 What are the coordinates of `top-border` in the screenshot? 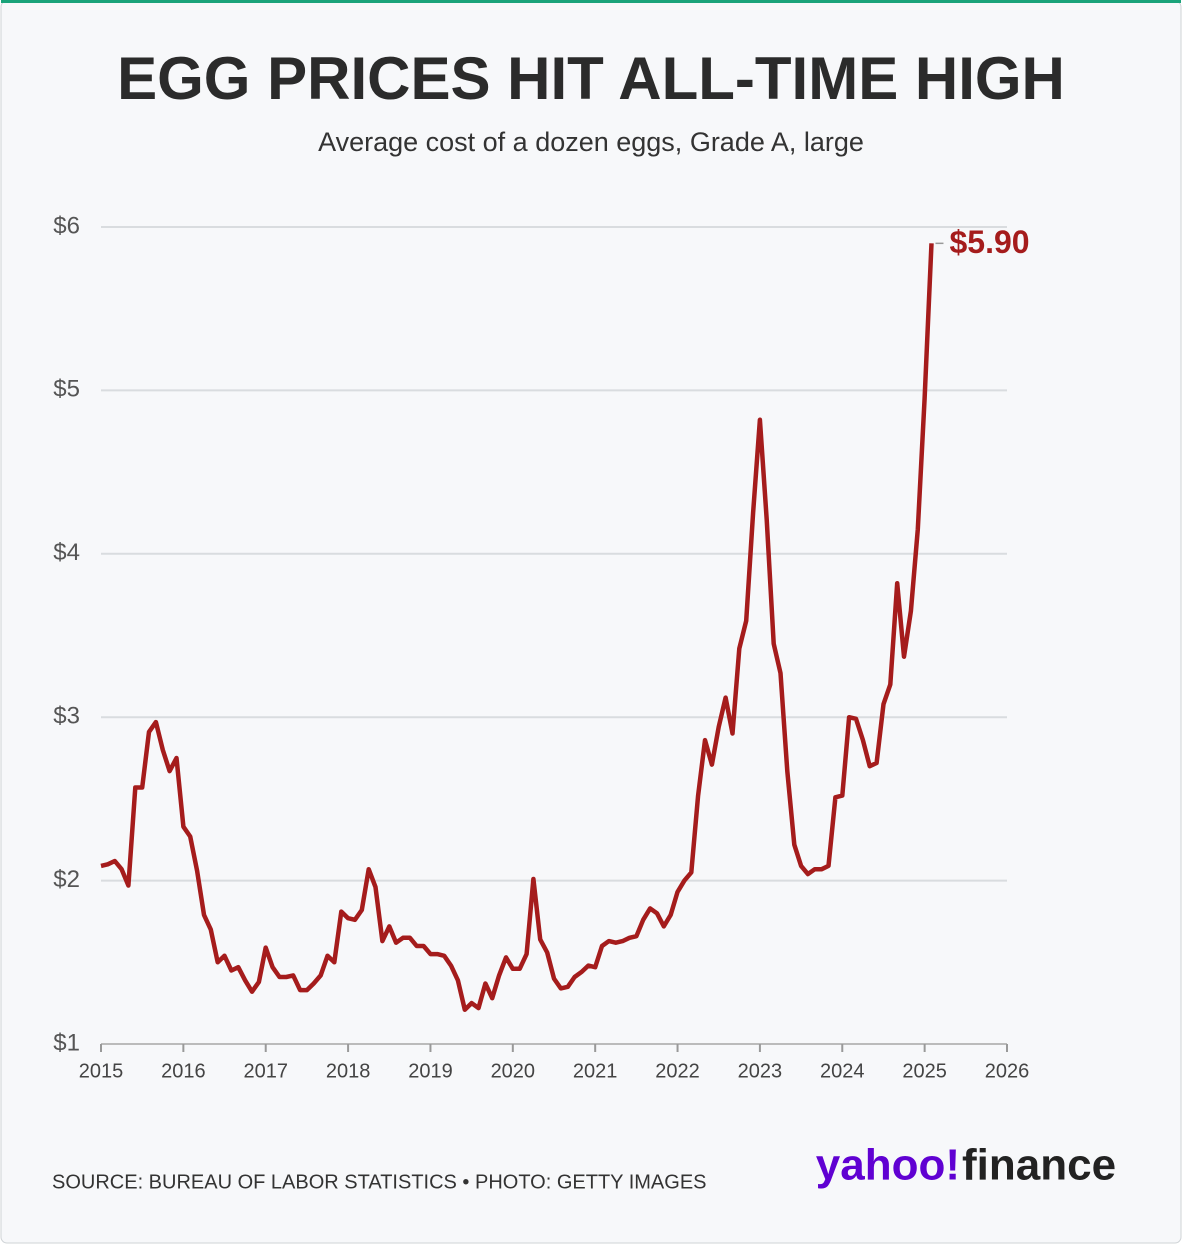 It's located at (591, 1).